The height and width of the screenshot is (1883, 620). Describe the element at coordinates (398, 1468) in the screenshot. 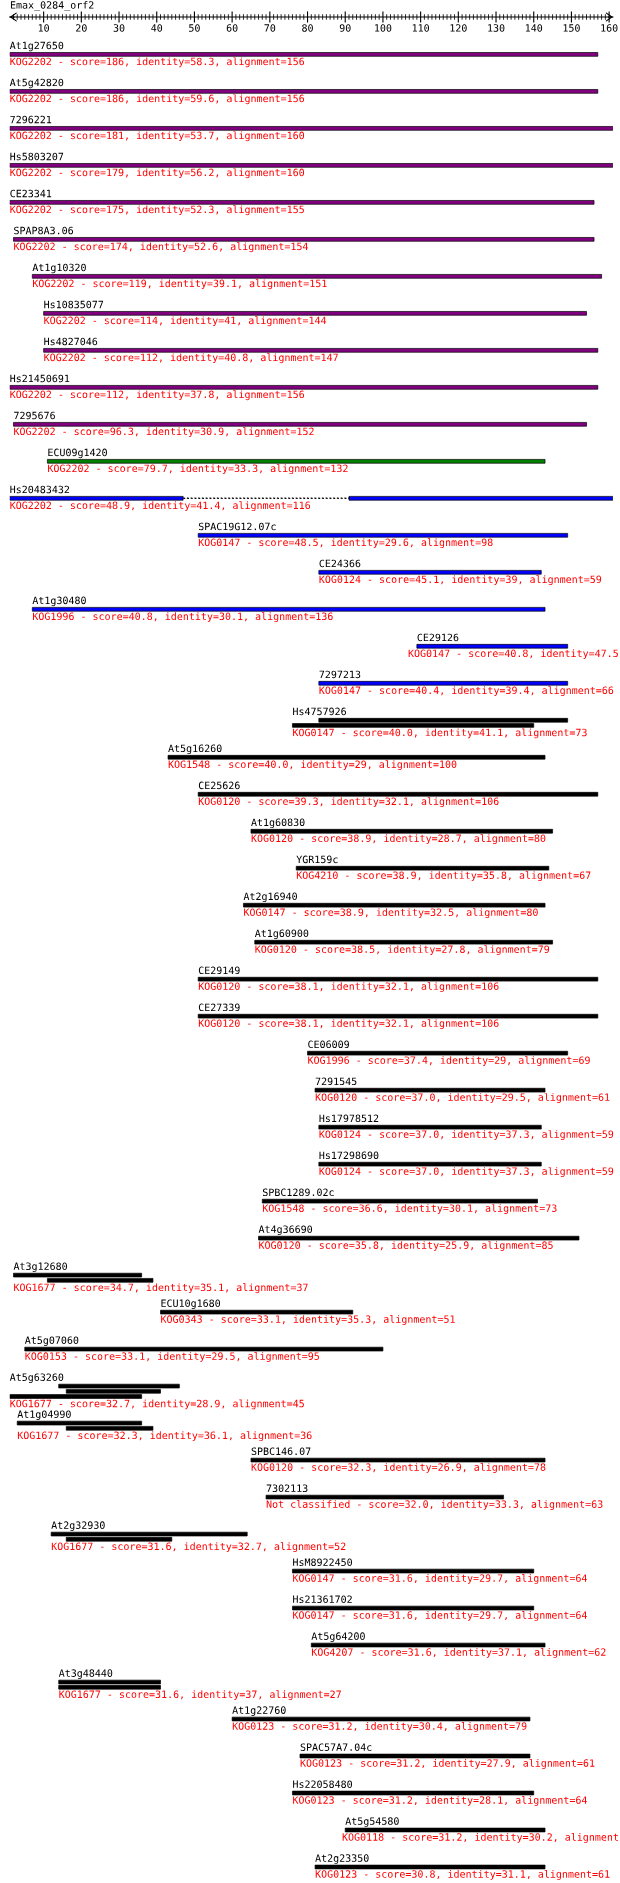

I see `data-label: KOG0120 - score=32.3, identity=26.9, alignment=78` at that location.